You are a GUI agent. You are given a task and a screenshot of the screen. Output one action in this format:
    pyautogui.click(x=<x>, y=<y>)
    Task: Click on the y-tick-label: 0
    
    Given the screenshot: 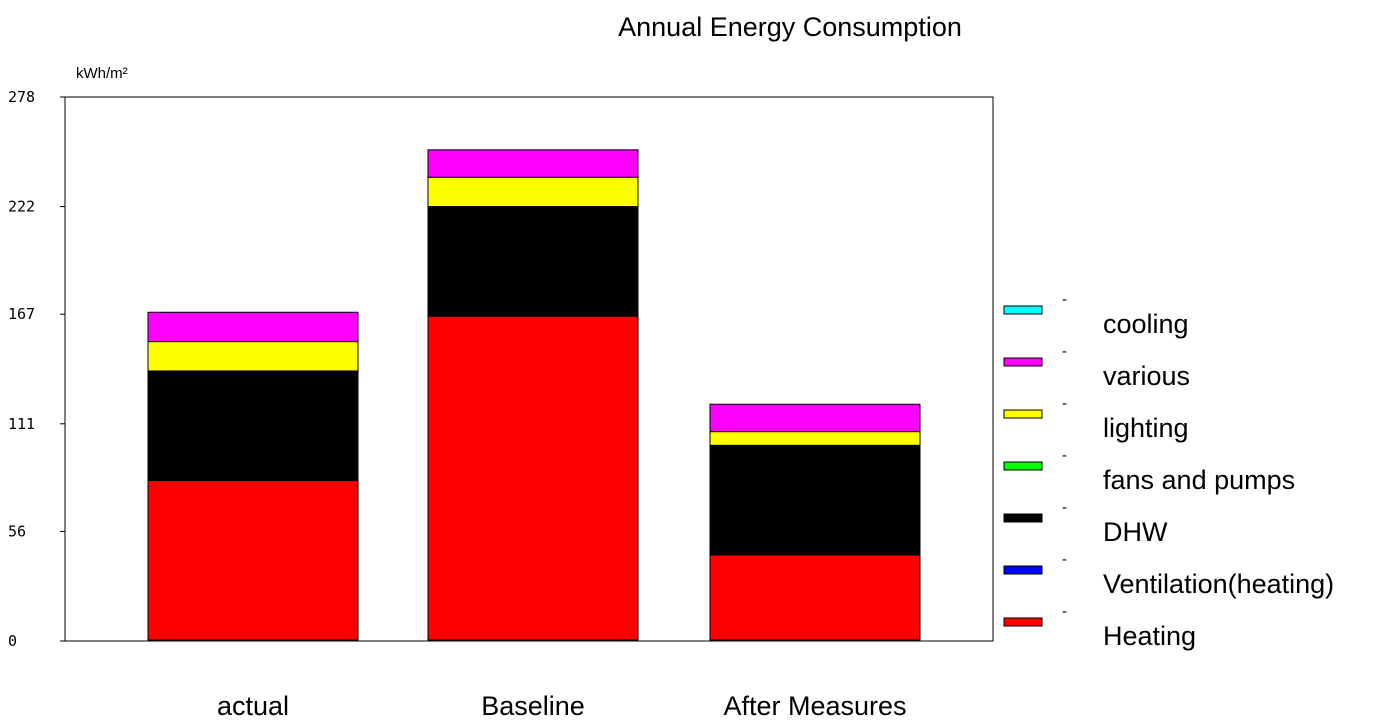 What is the action you would take?
    pyautogui.click(x=12, y=641)
    